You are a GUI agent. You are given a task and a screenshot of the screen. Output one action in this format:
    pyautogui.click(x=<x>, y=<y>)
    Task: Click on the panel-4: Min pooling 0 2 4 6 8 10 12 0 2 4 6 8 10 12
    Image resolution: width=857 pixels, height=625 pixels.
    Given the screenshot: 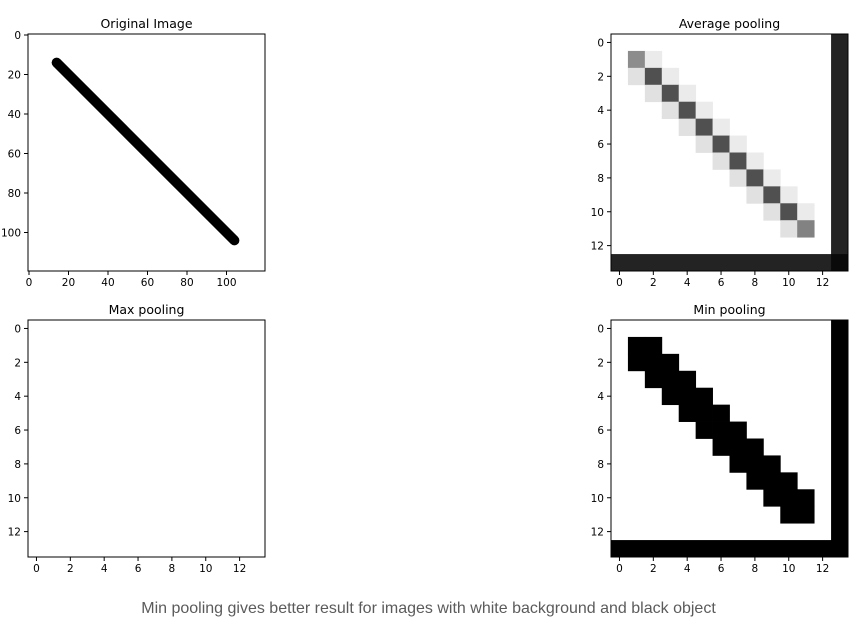 What is the action you would take?
    pyautogui.click(x=720, y=438)
    